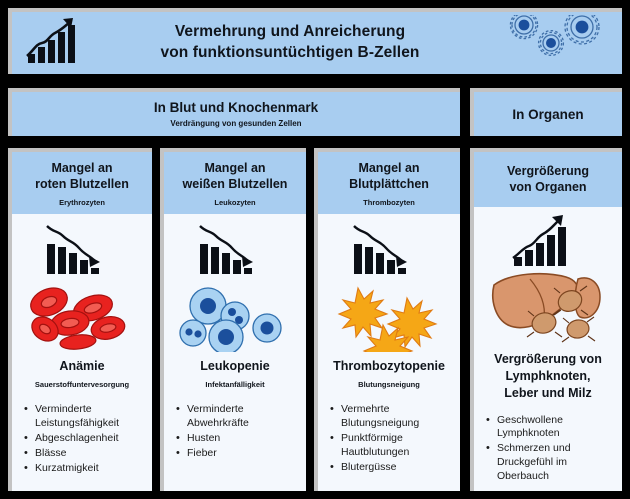  What do you see at coordinates (82, 285) in the screenshot?
I see `col1-illustration` at bounding box center [82, 285].